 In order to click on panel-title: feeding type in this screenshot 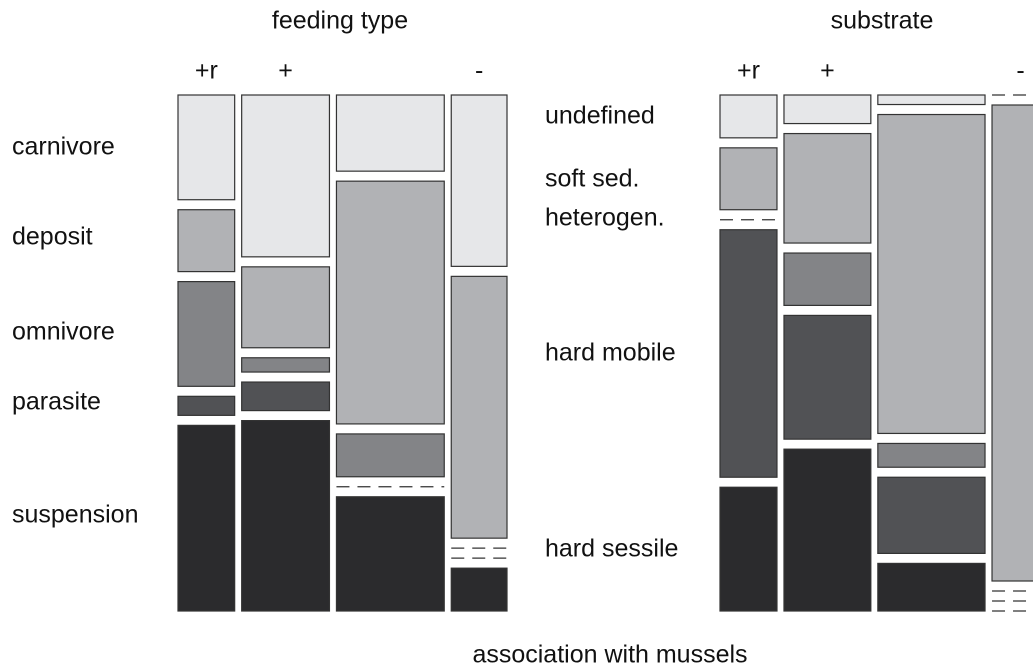, I will do `click(340, 21)`.